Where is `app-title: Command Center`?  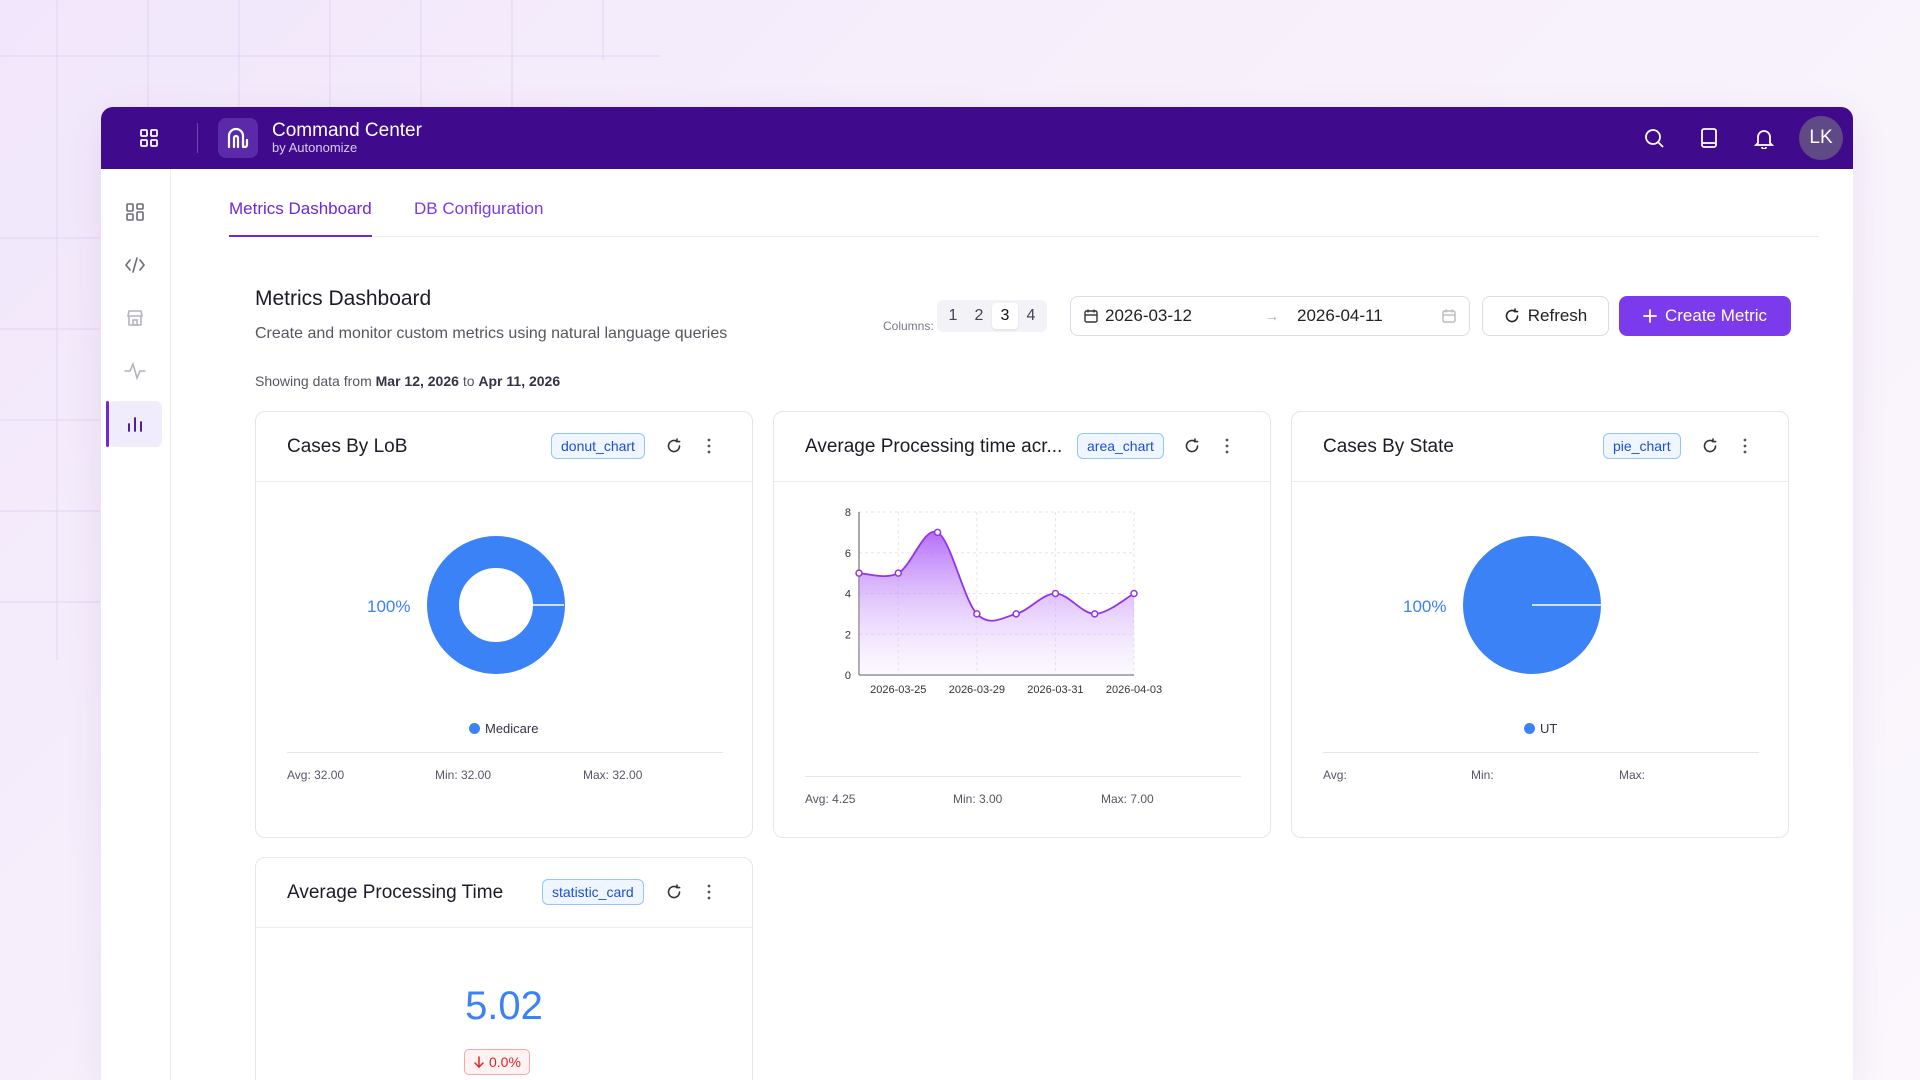 app-title: Command Center is located at coordinates (347, 130).